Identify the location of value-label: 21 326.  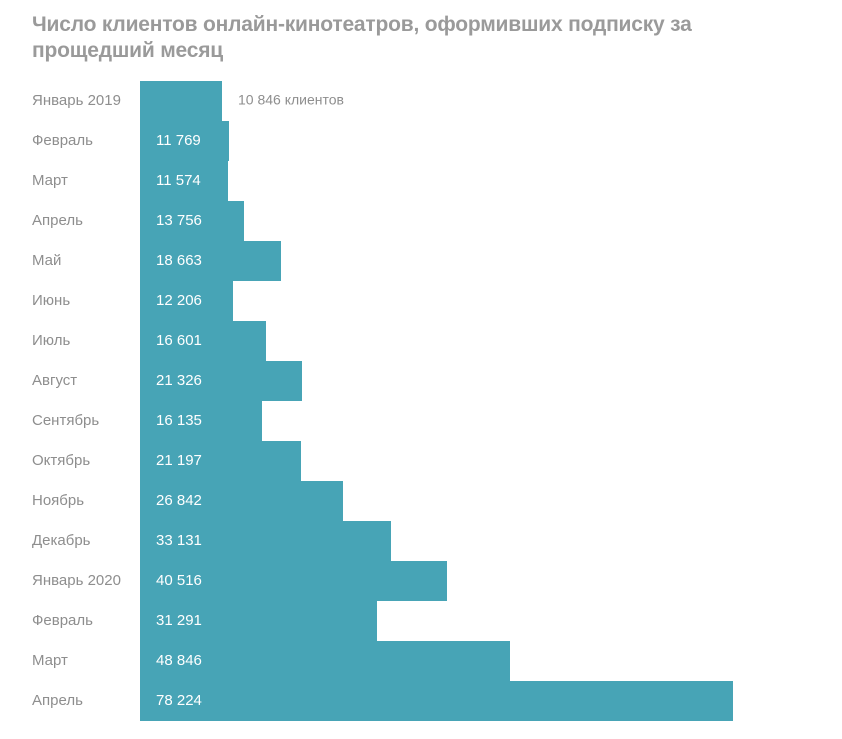
(179, 380).